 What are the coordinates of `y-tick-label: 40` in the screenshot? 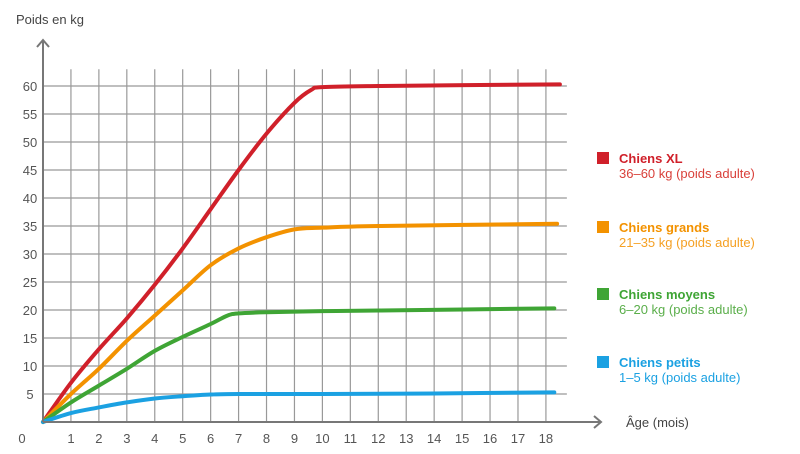 It's located at (30, 198).